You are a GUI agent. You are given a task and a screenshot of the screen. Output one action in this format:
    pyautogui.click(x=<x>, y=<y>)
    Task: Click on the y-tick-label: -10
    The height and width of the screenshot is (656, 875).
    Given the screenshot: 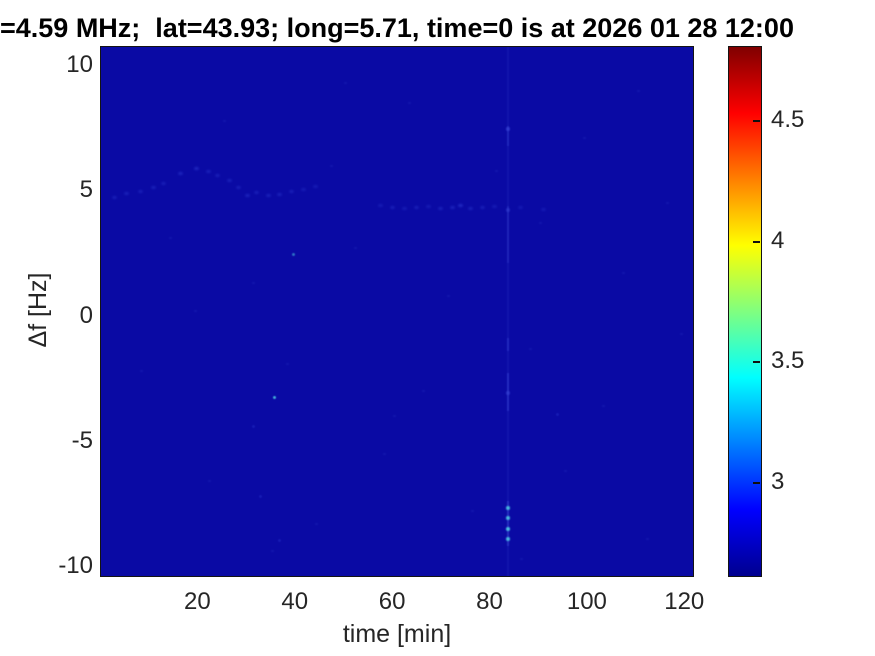 What is the action you would take?
    pyautogui.click(x=75, y=565)
    